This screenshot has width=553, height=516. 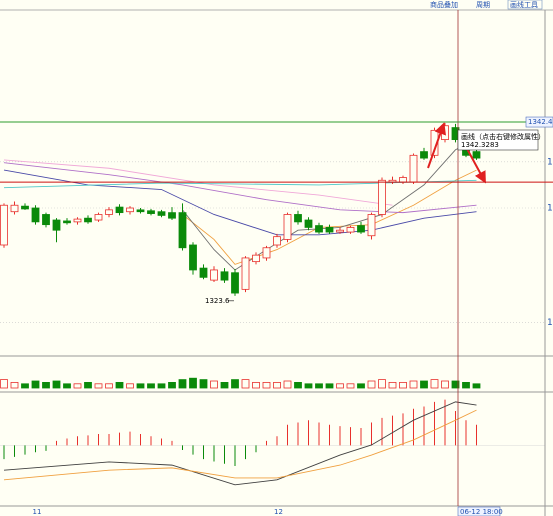 I want to click on tooltip-box, so click(x=498, y=140).